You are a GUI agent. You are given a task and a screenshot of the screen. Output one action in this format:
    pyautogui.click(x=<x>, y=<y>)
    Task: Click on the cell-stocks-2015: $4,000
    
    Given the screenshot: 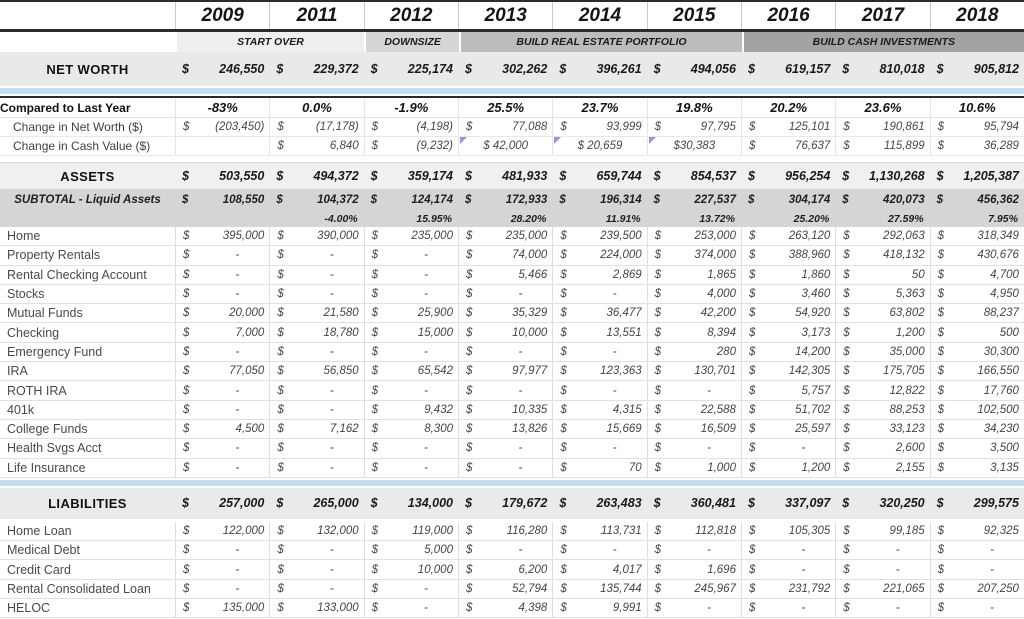 What is the action you would take?
    pyautogui.click(x=693, y=294)
    